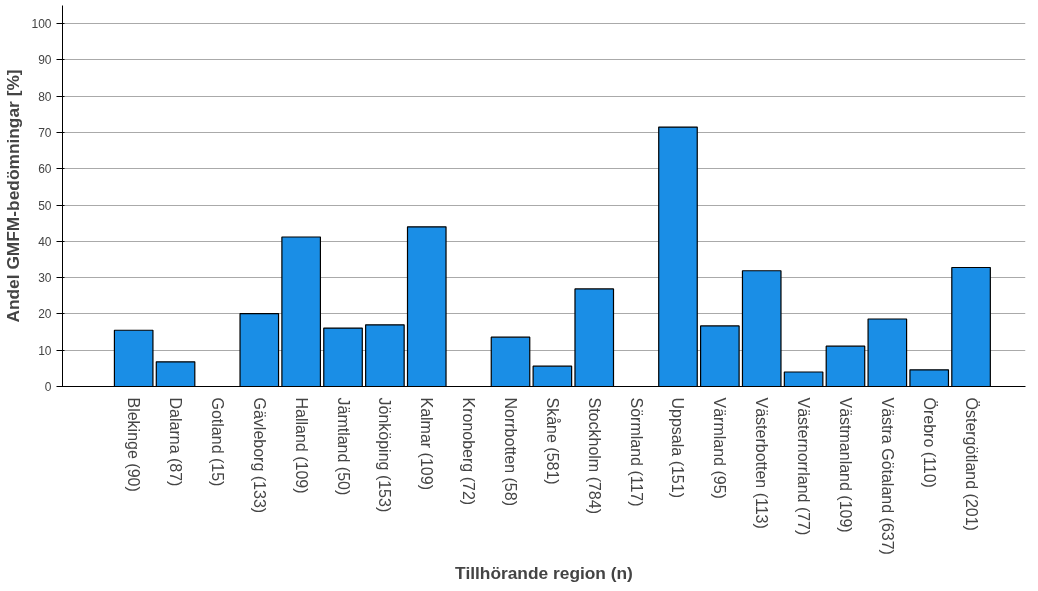 The image size is (1038, 591). What do you see at coordinates (720, 448) in the screenshot?
I see `x-tick-label: Värmland (95)` at bounding box center [720, 448].